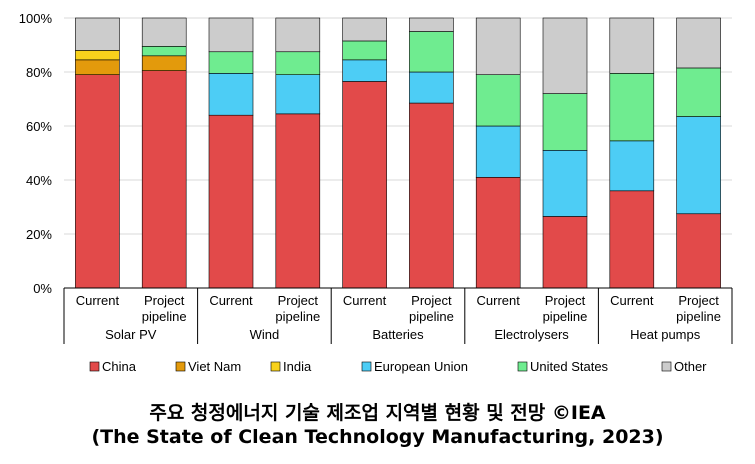  I want to click on legend-label: China, so click(119, 366).